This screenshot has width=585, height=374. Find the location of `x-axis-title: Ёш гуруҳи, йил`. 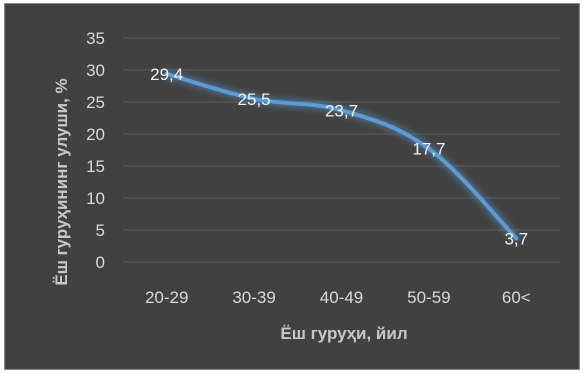

x-axis-title: Ёш гуруҳи, йил is located at coordinates (343, 333).